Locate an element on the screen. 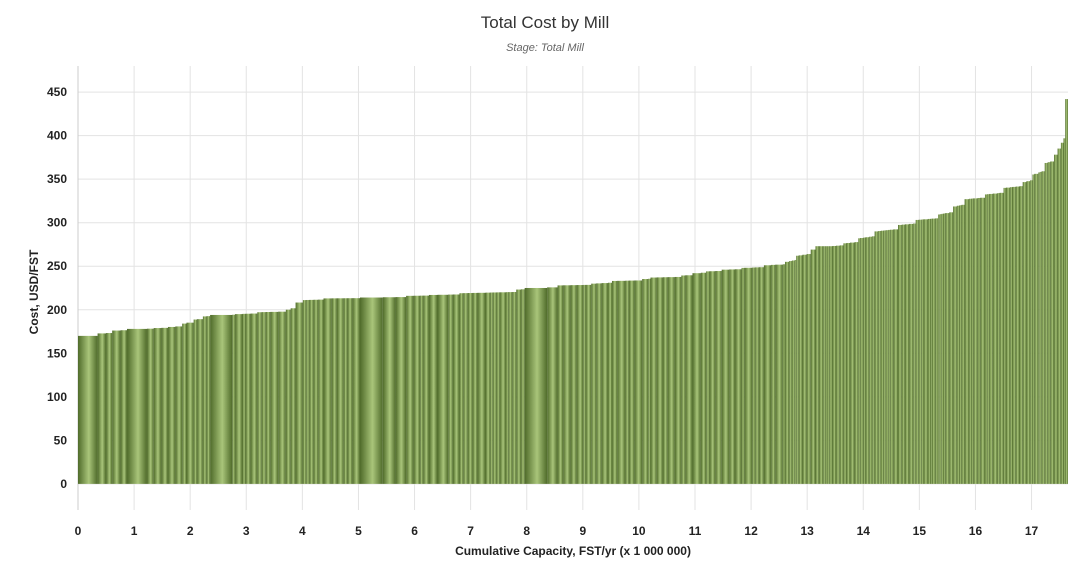 Image resolution: width=1082 pixels, height=566 pixels. x-tick-label: 5 is located at coordinates (358, 531).